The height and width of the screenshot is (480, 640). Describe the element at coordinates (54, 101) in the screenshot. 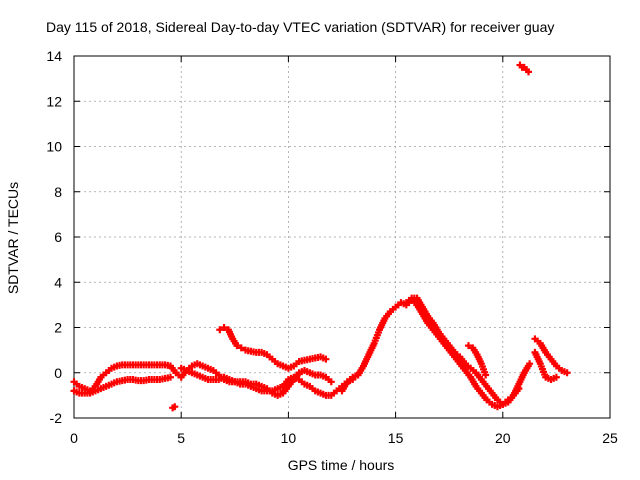

I see `y-tick-label: 12` at that location.